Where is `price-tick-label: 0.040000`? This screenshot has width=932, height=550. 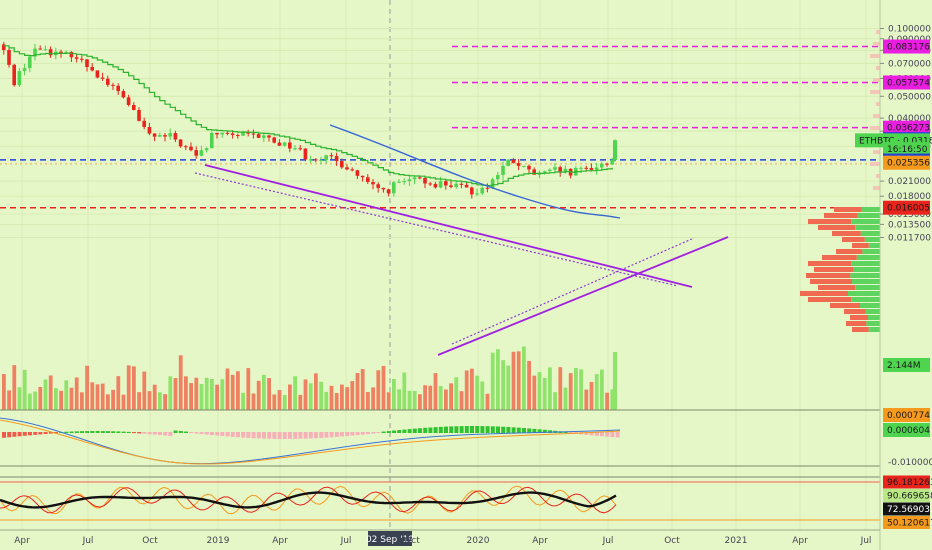 price-tick-label: 0.040000 is located at coordinates (909, 119).